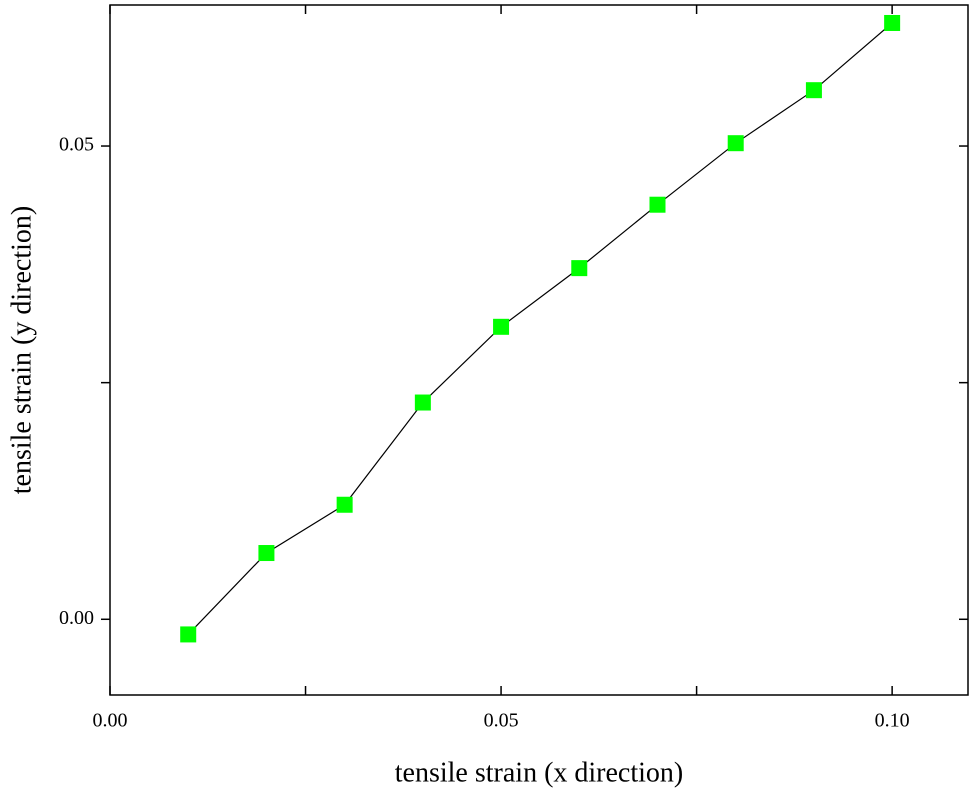  I want to click on y-tick-label: 0.00, so click(76, 618).